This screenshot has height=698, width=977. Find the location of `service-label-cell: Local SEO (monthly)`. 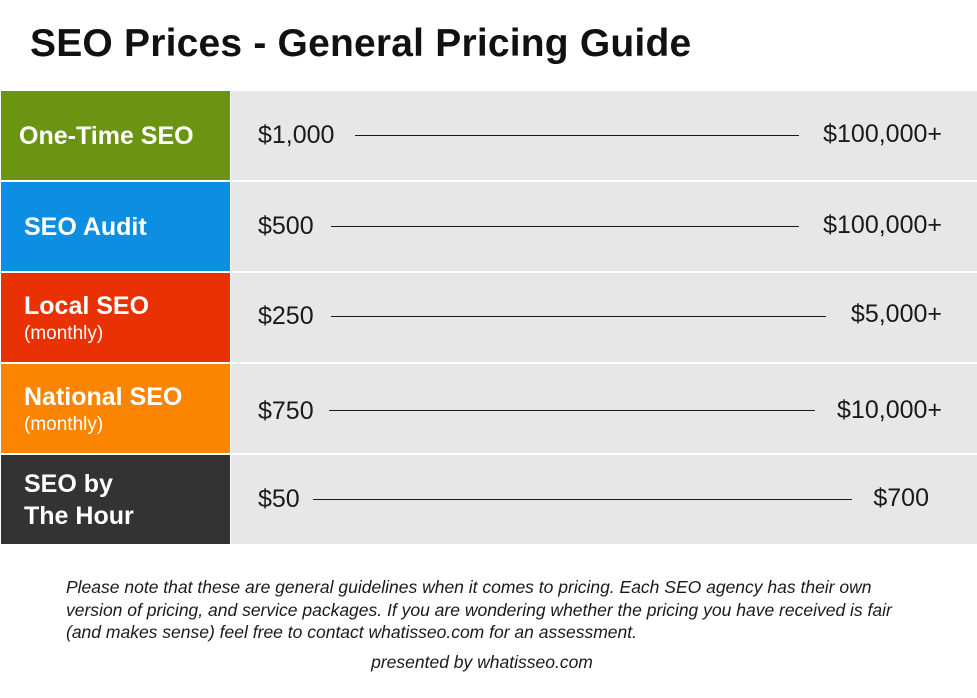

service-label-cell: Local SEO (monthly) is located at coordinates (115, 317).